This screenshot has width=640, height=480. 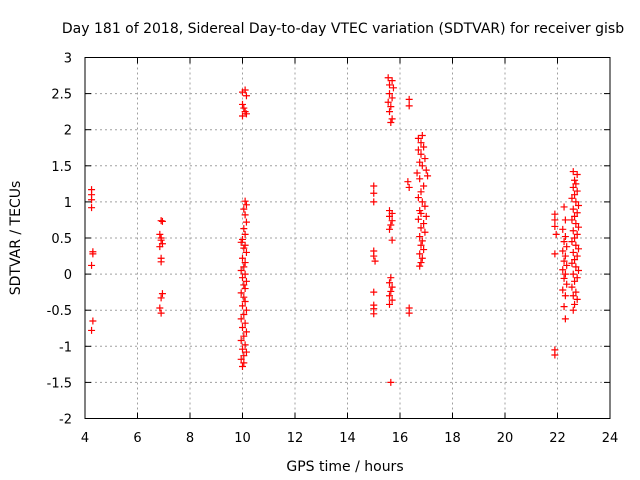 I want to click on y-tick-label: 1, so click(x=68, y=203).